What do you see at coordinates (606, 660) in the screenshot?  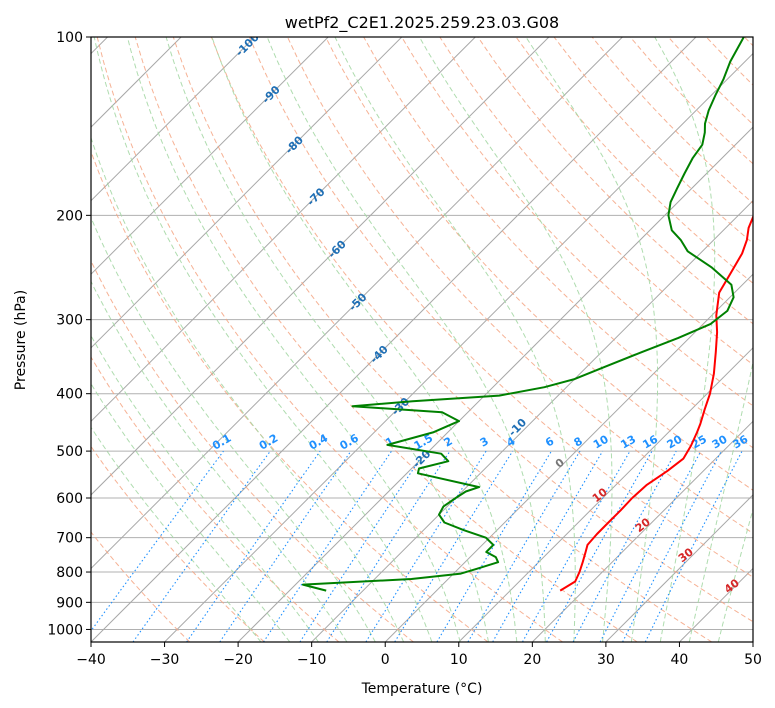 I see `x-tick-label: 30` at bounding box center [606, 660].